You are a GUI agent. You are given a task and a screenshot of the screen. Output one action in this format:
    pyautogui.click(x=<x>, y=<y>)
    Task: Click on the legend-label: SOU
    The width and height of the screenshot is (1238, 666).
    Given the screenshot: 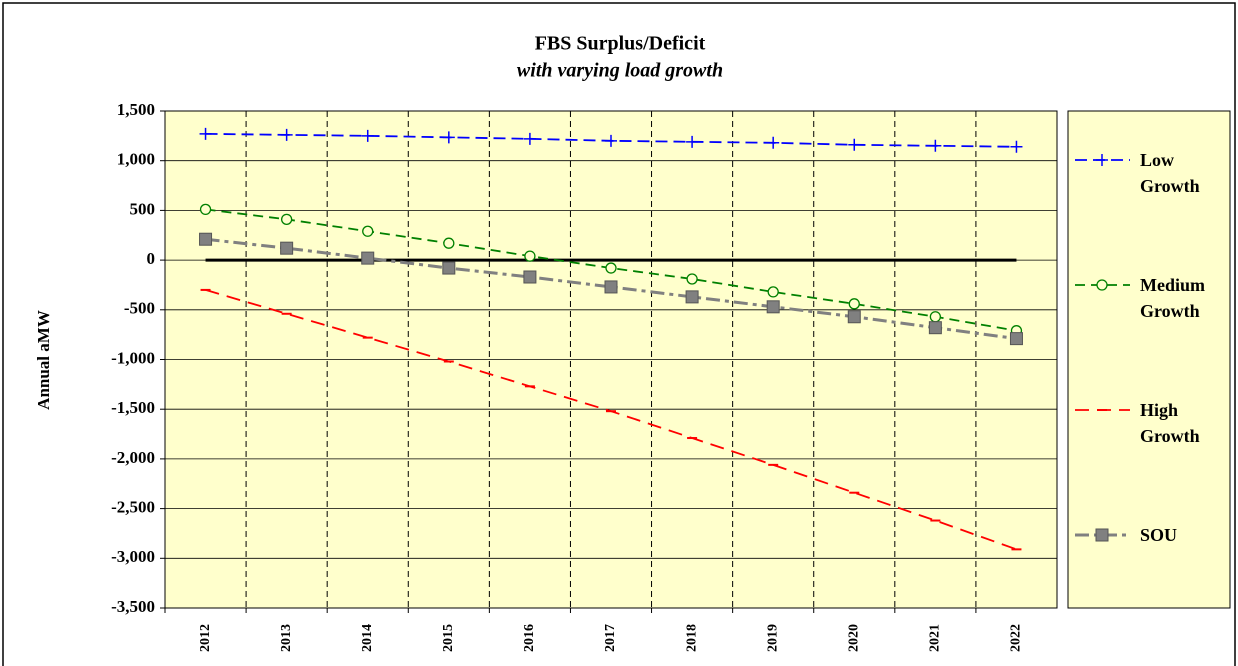 What is the action you would take?
    pyautogui.click(x=1159, y=535)
    